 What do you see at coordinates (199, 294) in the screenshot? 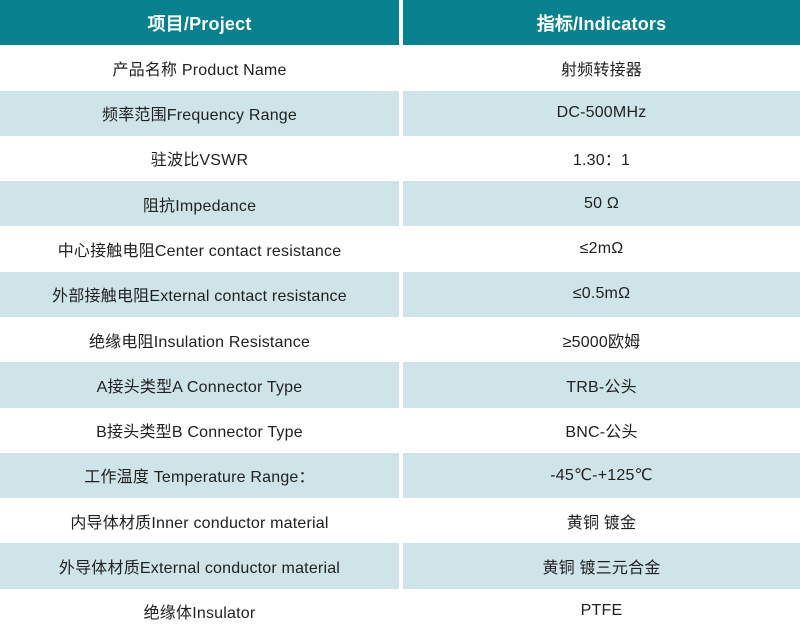
I see `project-cell: 外部接触电阻External contact resistance` at bounding box center [199, 294].